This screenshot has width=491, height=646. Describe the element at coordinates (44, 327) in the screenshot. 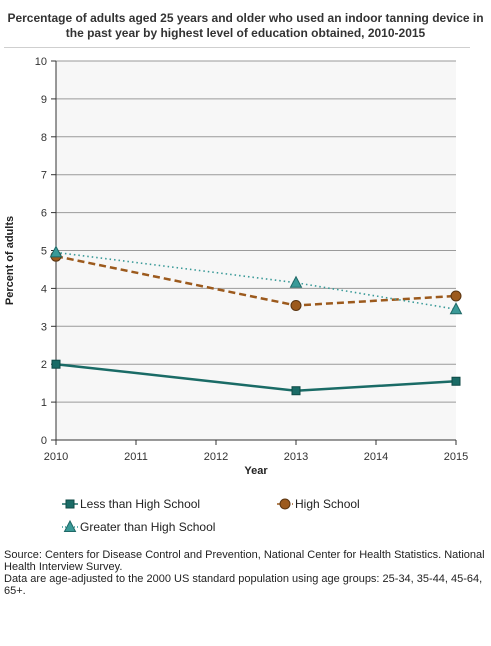

I see `y-tick-label: 3` at that location.